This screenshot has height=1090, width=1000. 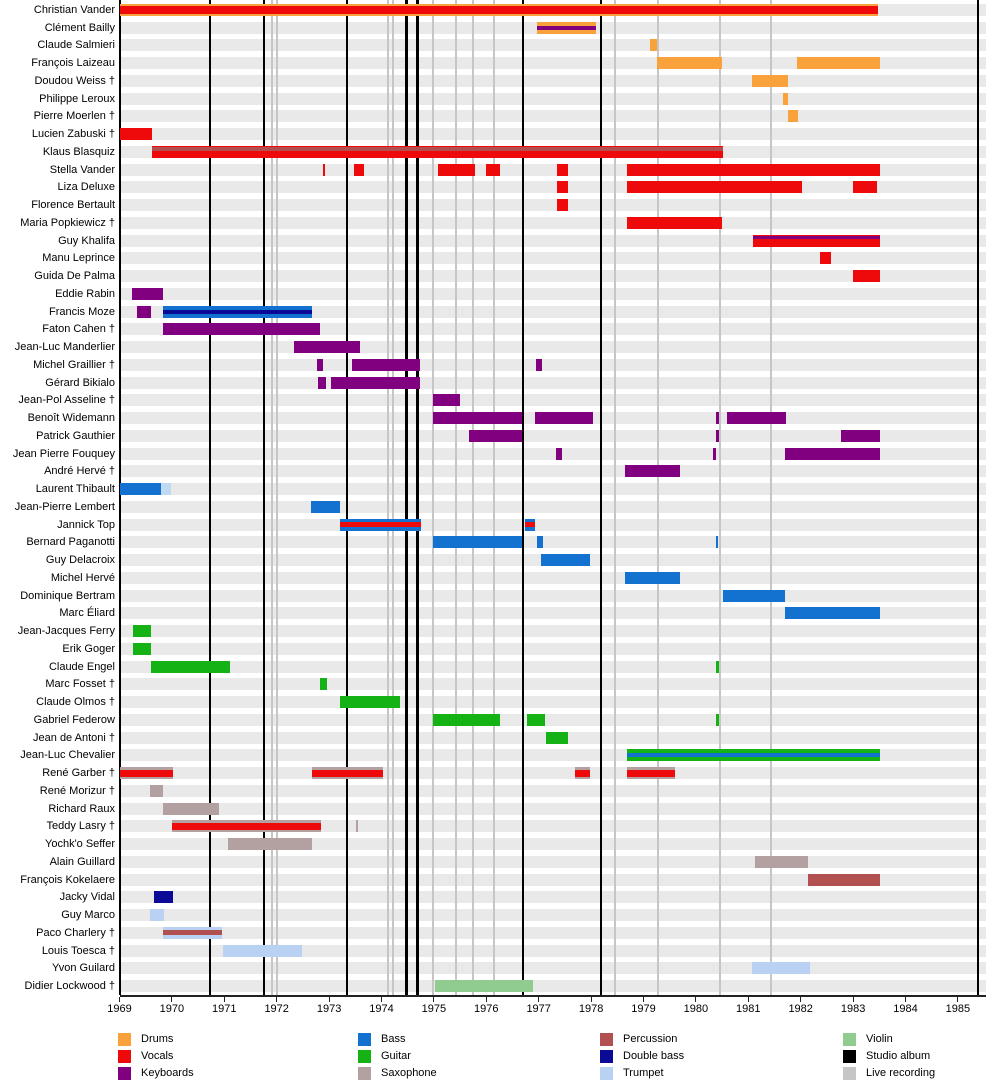 What do you see at coordinates (67, 879) in the screenshot?
I see `member-label: François Kokelaere` at bounding box center [67, 879].